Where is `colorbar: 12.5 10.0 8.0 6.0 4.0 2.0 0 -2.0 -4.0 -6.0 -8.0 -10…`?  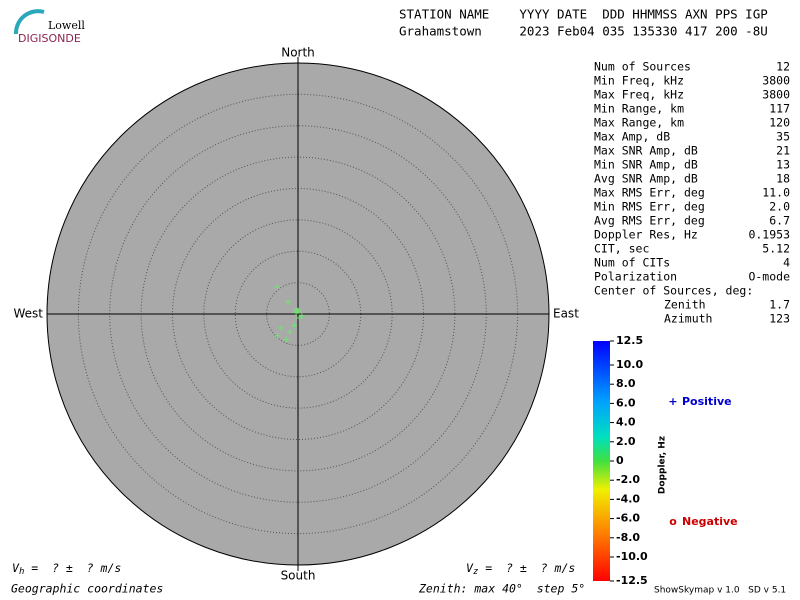
colorbar: 12.5 10.0 8.0 6.0 4.0 2.0 0 -2.0 -4.0 -6.0 -8.0 -10… is located at coordinates (665, 460).